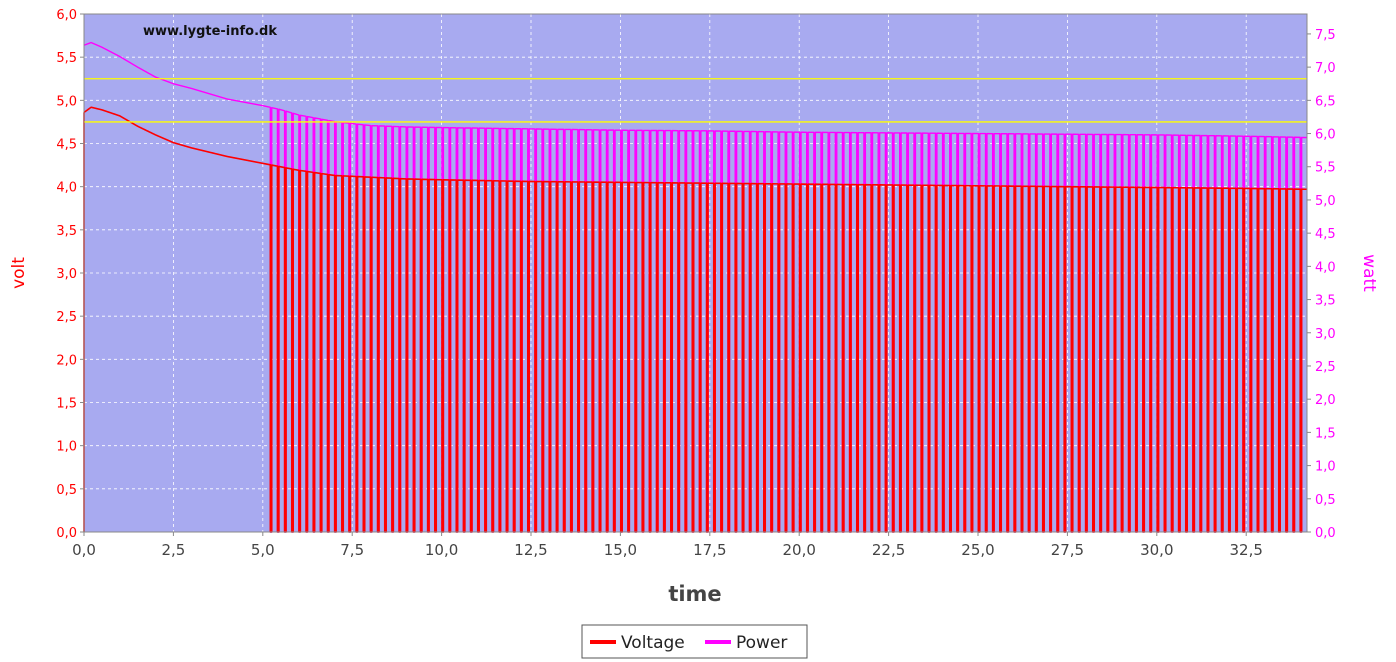 The height and width of the screenshot is (662, 1396). I want to click on x-tick-label: 17,5, so click(709, 550).